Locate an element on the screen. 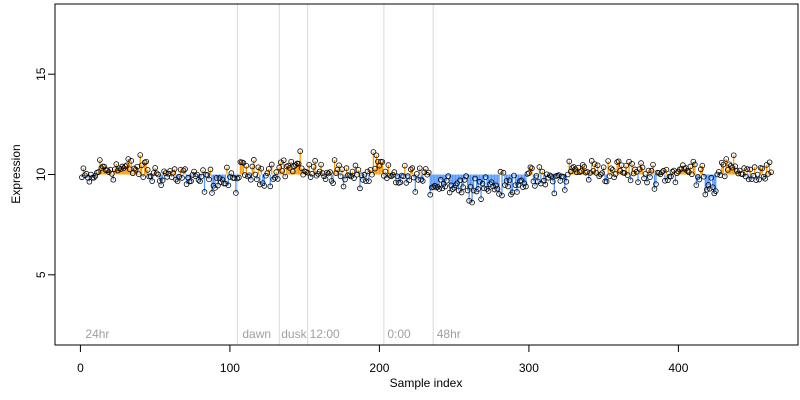 Image resolution: width=800 pixels, height=400 pixels. y-axis-label: Expression is located at coordinates (16, 173).